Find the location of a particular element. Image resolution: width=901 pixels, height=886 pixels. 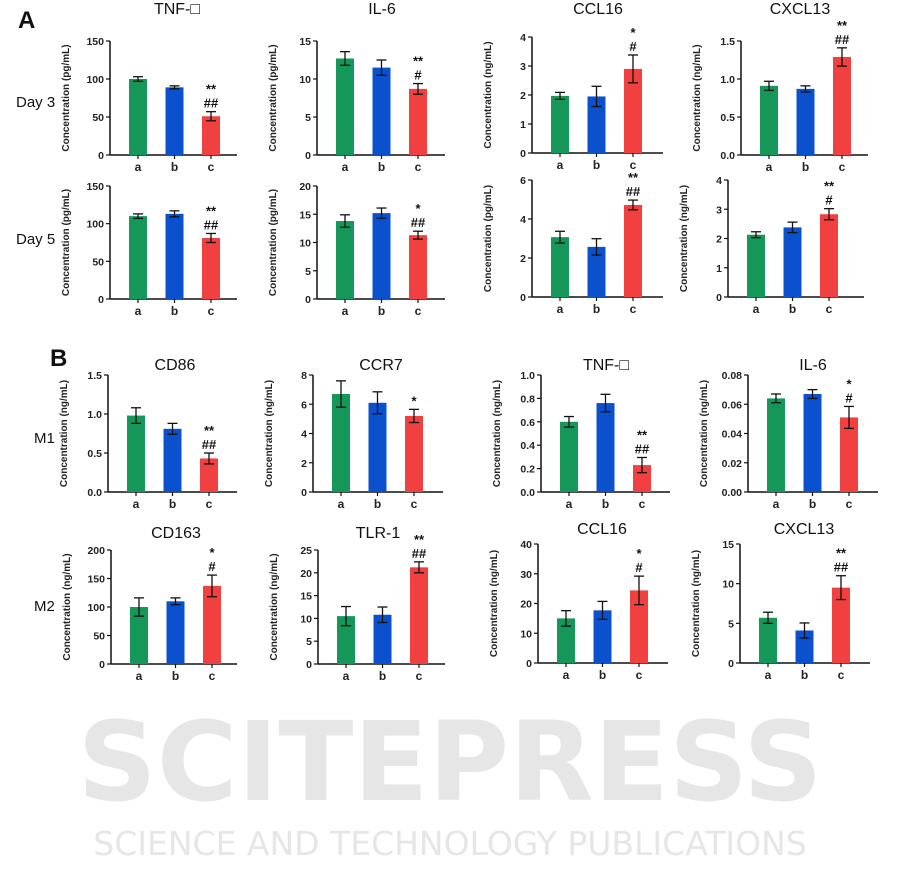

chart-title: CD86 is located at coordinates (175, 365).